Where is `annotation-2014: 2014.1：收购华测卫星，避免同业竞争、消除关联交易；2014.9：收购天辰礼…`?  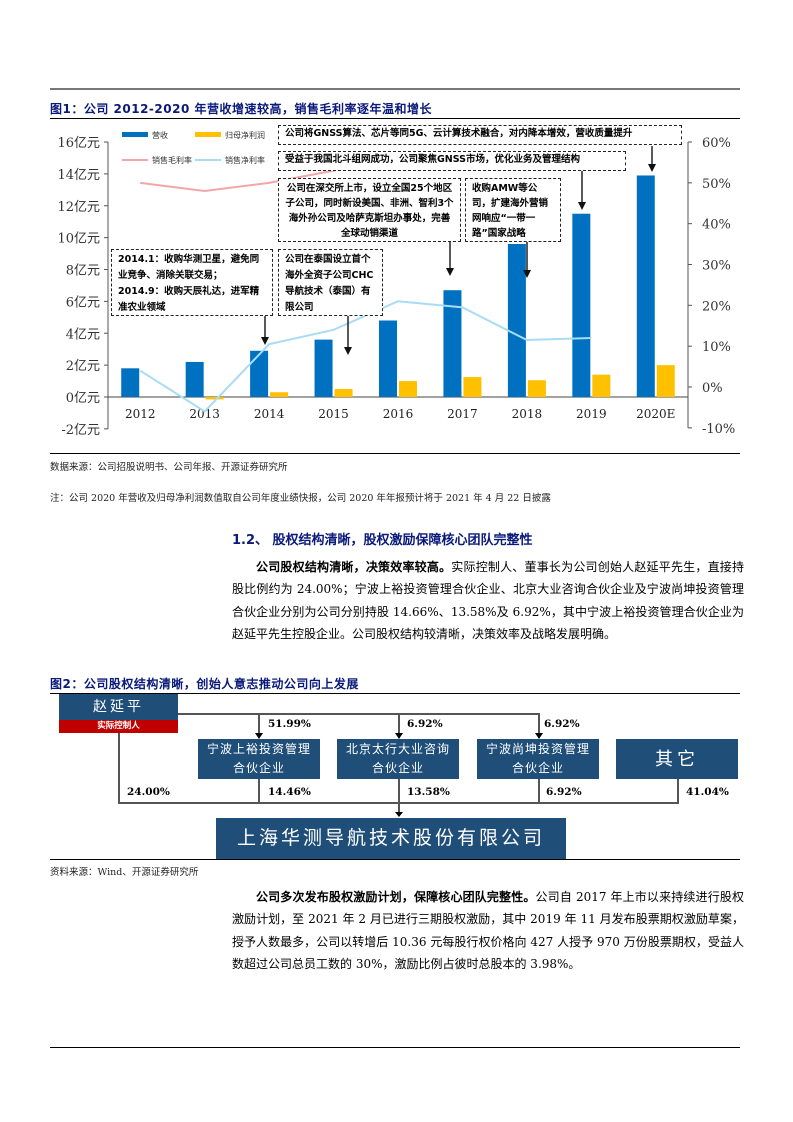
annotation-2014: 2014.1：收购华测卫星，避免同业竞争、消除关联交易；2014.9：收购天辰礼… is located at coordinates (192, 282).